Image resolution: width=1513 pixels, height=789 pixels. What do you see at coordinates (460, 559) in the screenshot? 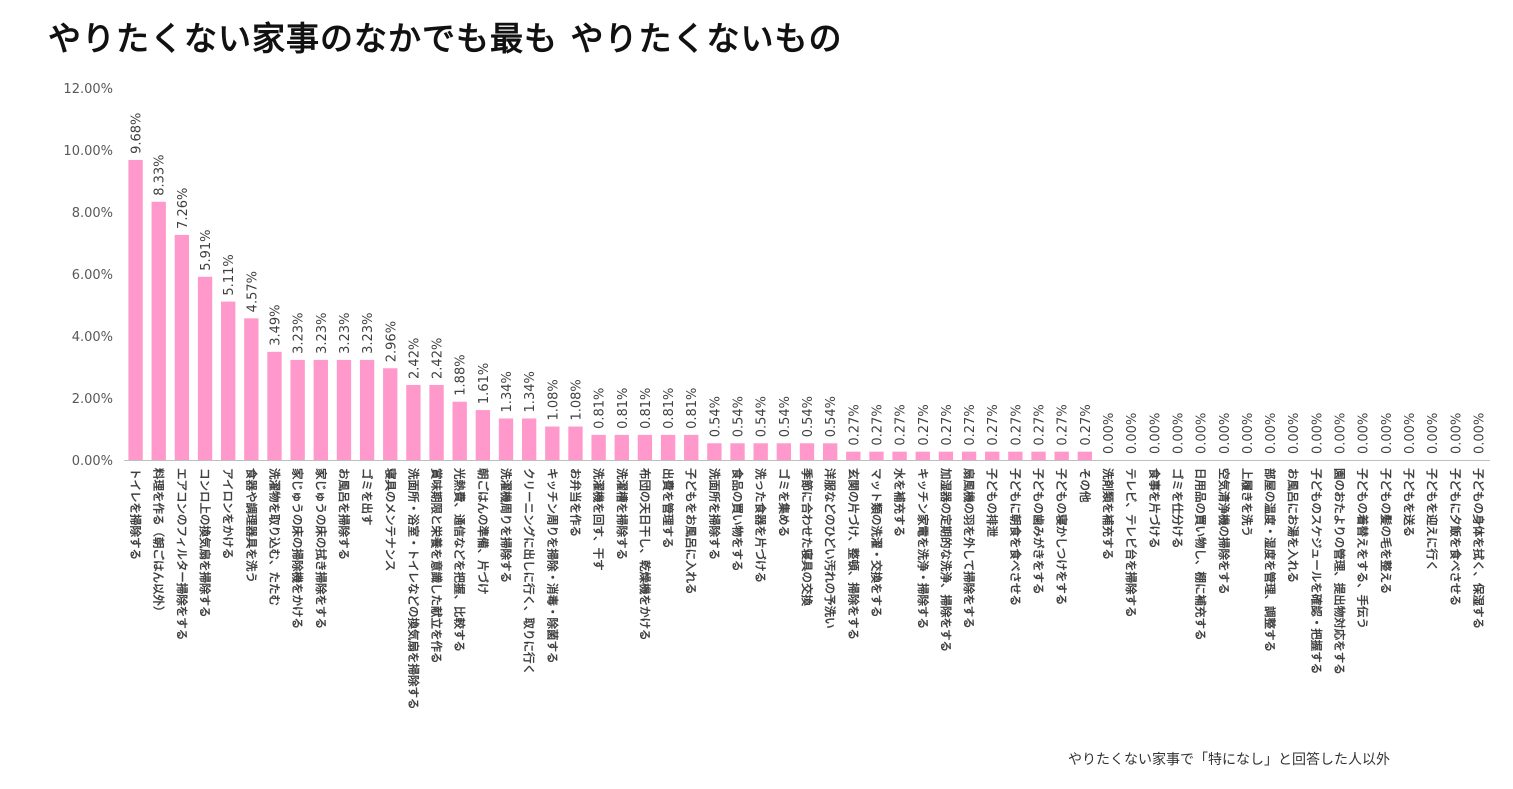
I see `category-label: 光熱費、通信などを把握、比較する` at bounding box center [460, 559].